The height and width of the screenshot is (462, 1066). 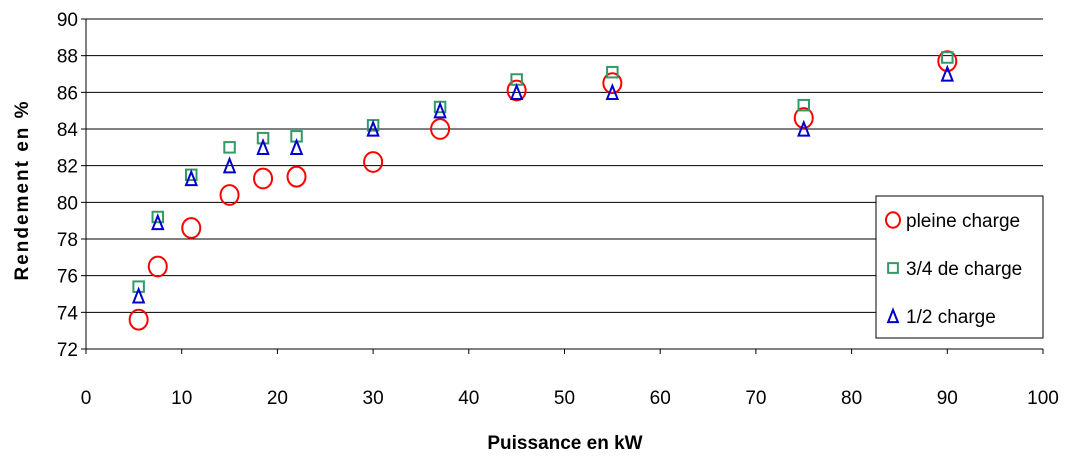 I want to click on legend-item: pleine charge, so click(x=952, y=221).